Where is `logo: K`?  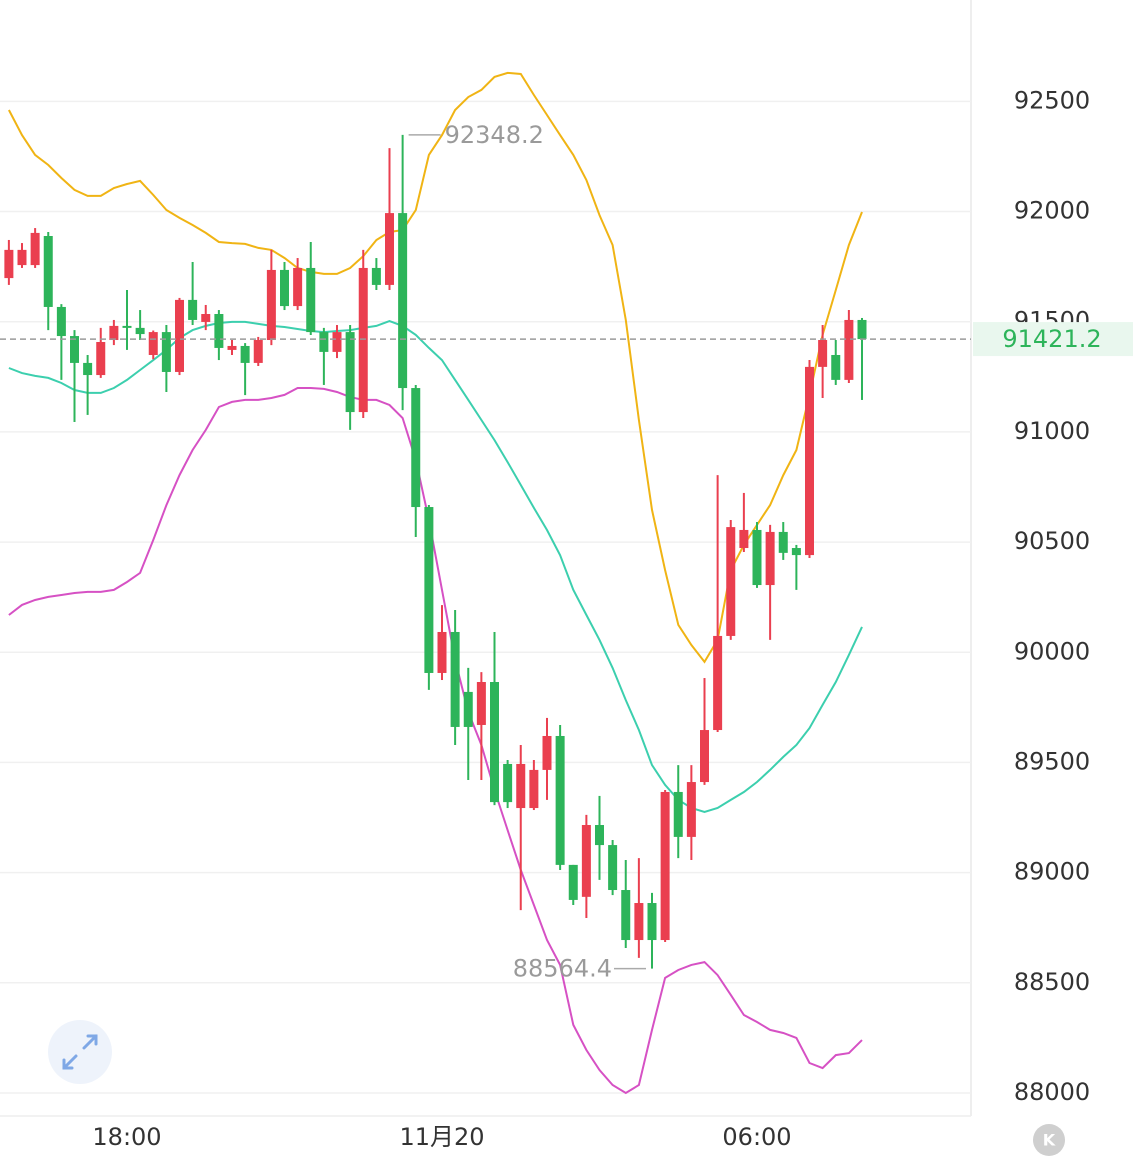 logo: K is located at coordinates (1049, 1140).